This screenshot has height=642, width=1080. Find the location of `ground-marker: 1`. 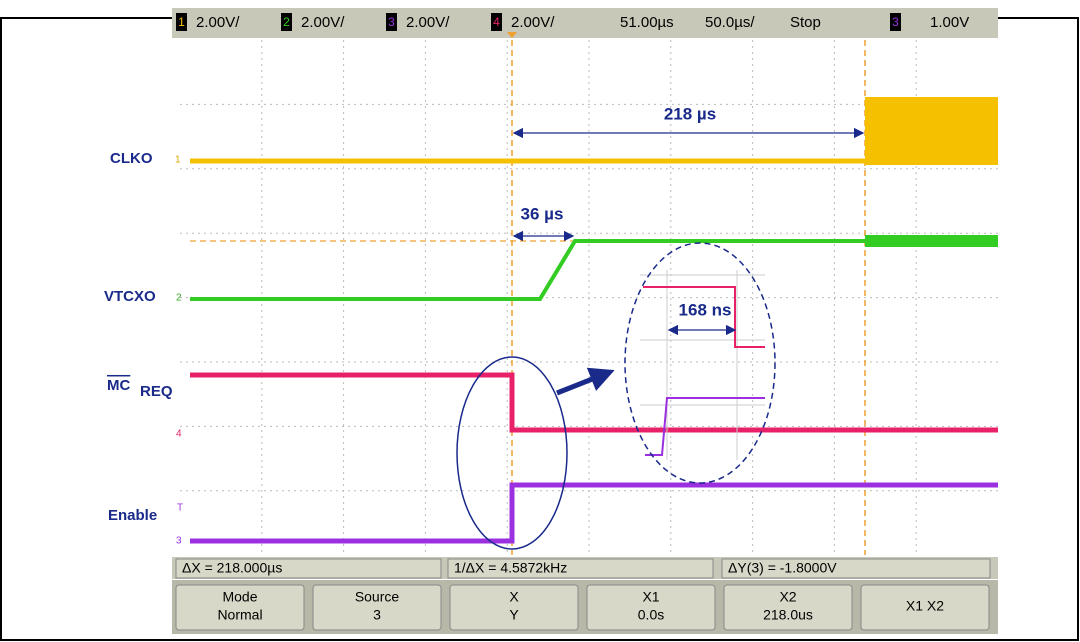

ground-marker: 1 is located at coordinates (178, 160).